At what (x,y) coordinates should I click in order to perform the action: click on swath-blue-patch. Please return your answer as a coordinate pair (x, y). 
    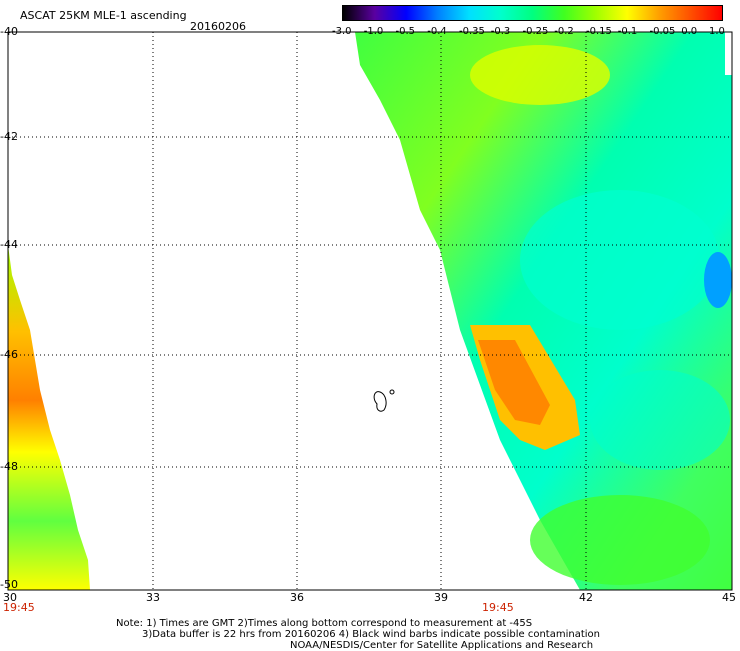
    Looking at the image, I should click on (718, 280).